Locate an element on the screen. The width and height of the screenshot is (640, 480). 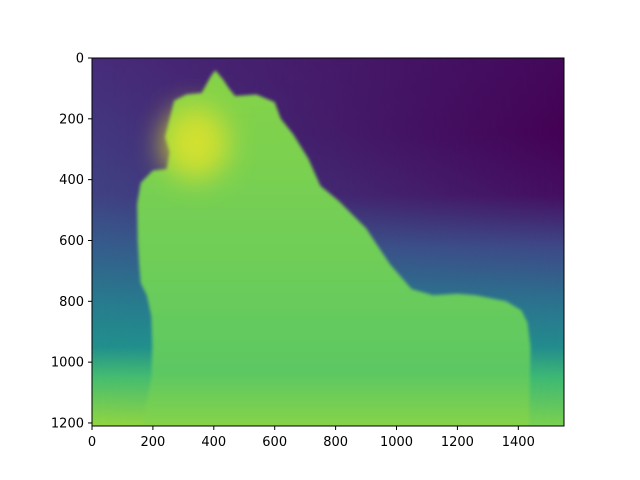
y-tick-label: 0 is located at coordinates (80, 59).